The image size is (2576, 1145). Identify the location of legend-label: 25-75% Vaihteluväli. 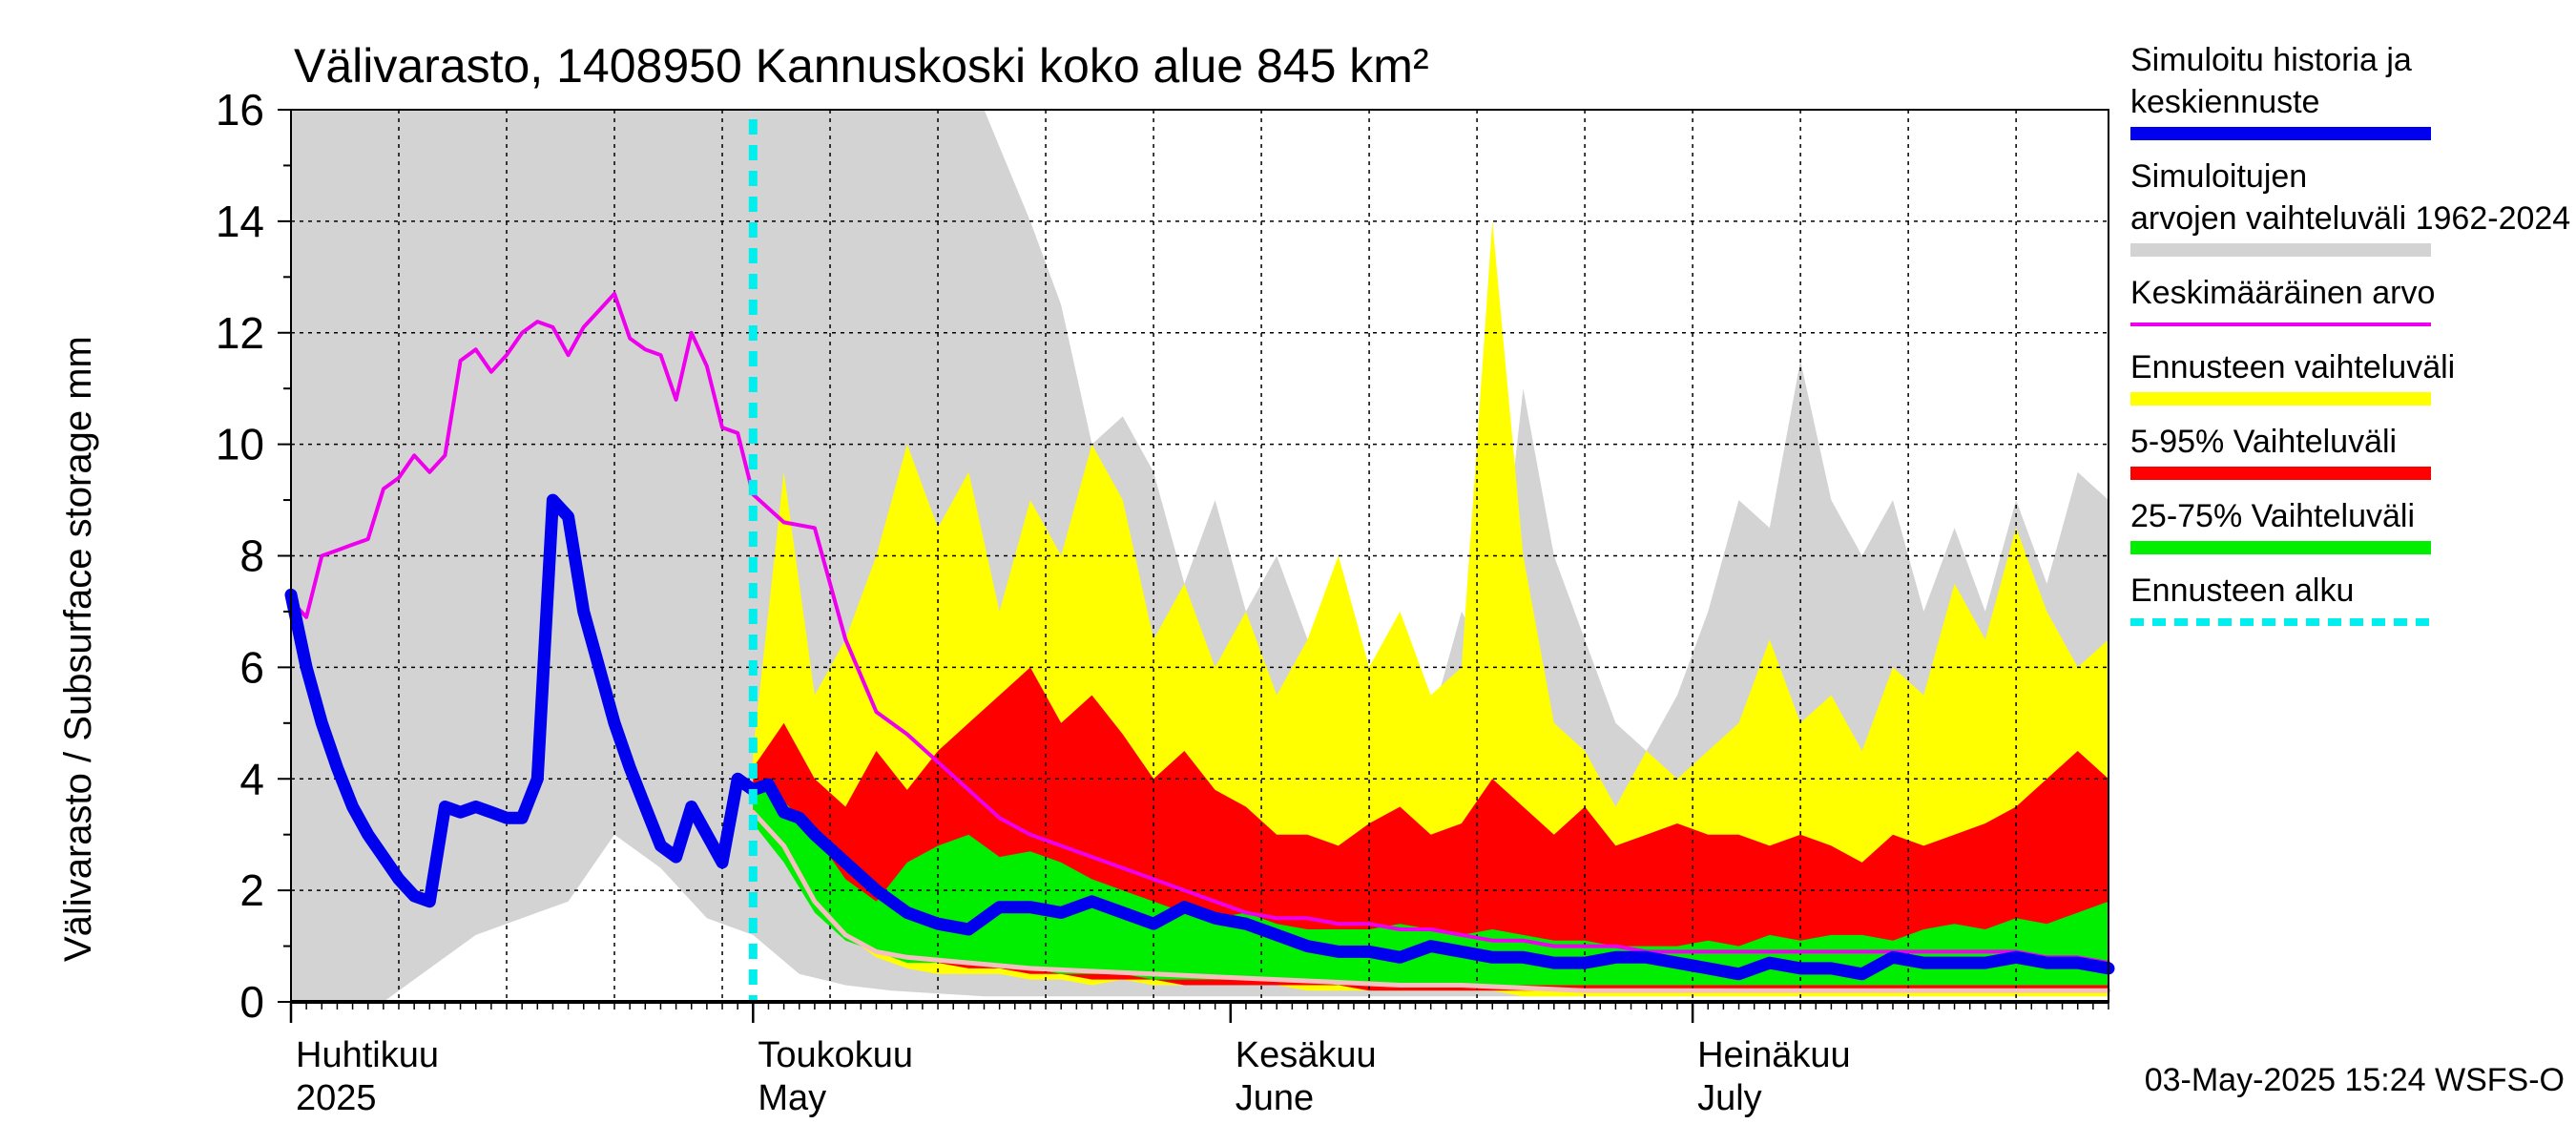
(2272, 516).